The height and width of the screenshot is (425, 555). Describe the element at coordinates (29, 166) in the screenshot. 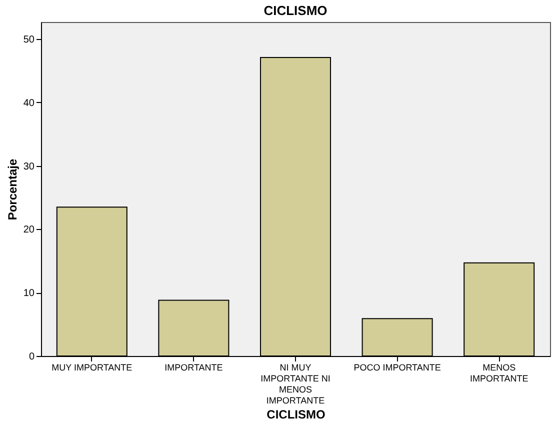

I see `y-tick-label: 30` at that location.